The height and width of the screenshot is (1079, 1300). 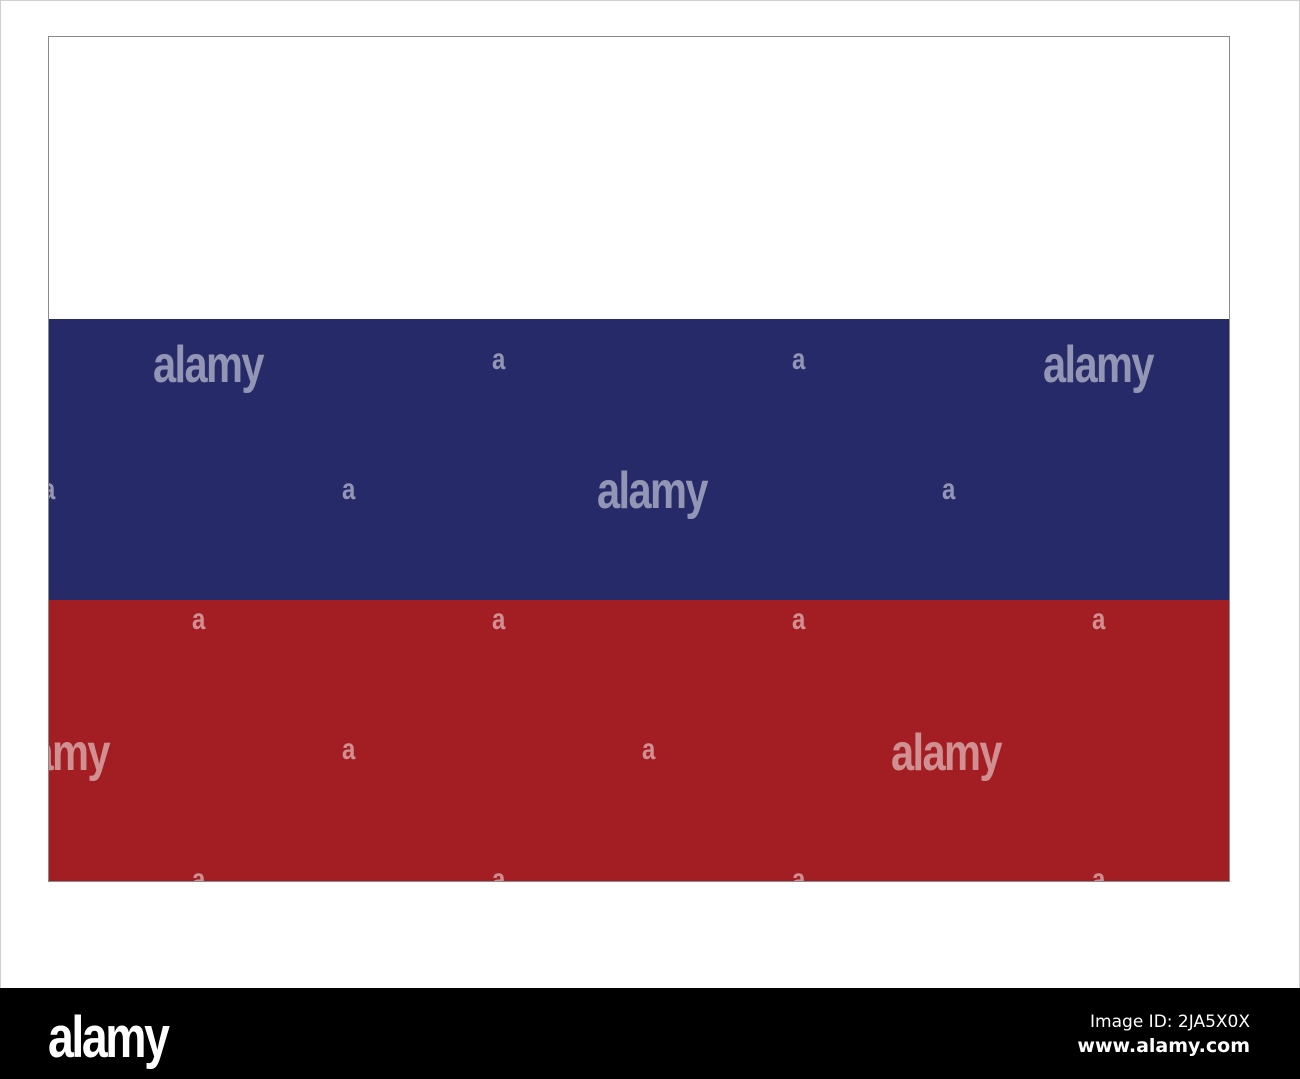 What do you see at coordinates (109, 1037) in the screenshot?
I see `alamy-logo: alamy` at bounding box center [109, 1037].